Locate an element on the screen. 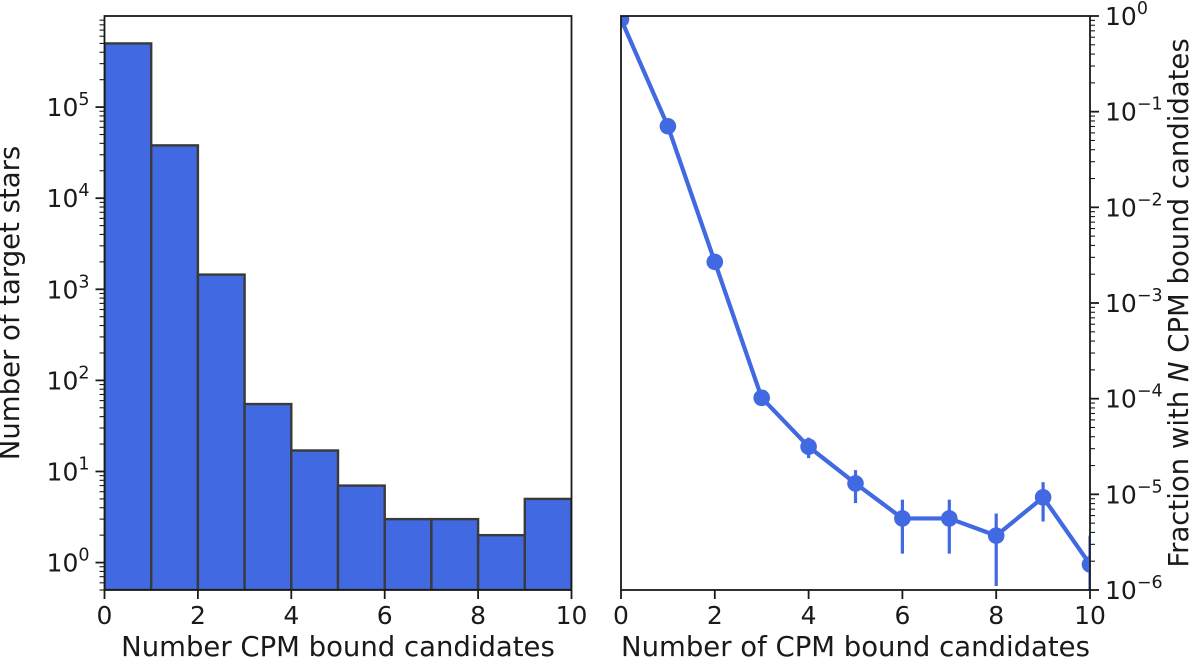  y-tick-label: 10⁻⁵ is located at coordinates (1134, 493).